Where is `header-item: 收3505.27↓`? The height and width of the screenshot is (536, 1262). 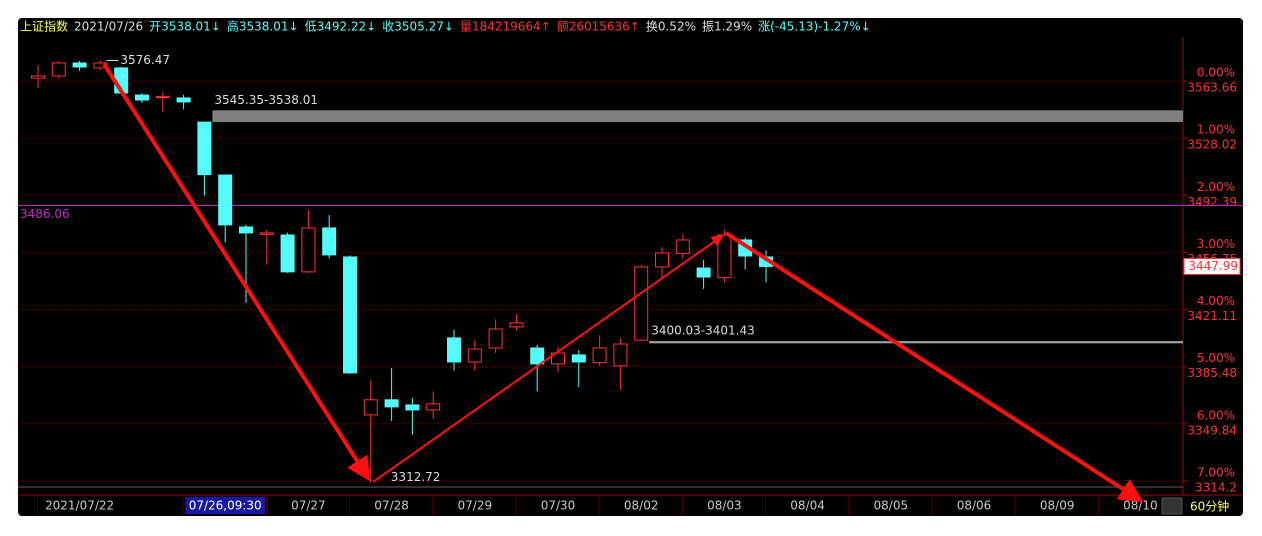
header-item: 收3505.27↓ is located at coordinates (418, 27).